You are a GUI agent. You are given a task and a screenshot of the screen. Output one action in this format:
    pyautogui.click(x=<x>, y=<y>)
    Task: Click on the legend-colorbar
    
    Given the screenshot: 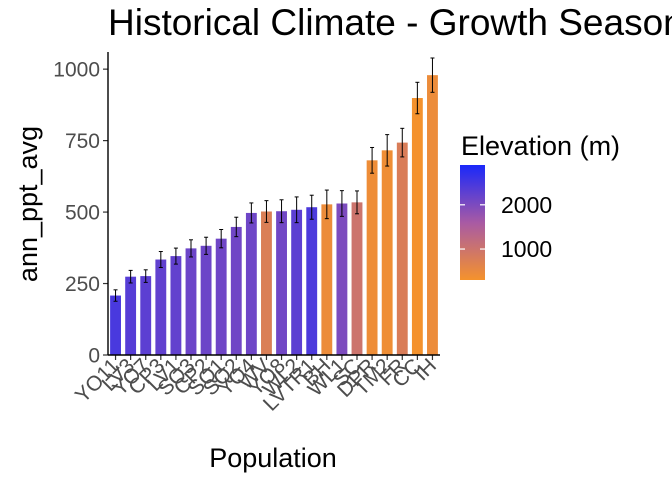 What is the action you would take?
    pyautogui.click(x=472, y=222)
    